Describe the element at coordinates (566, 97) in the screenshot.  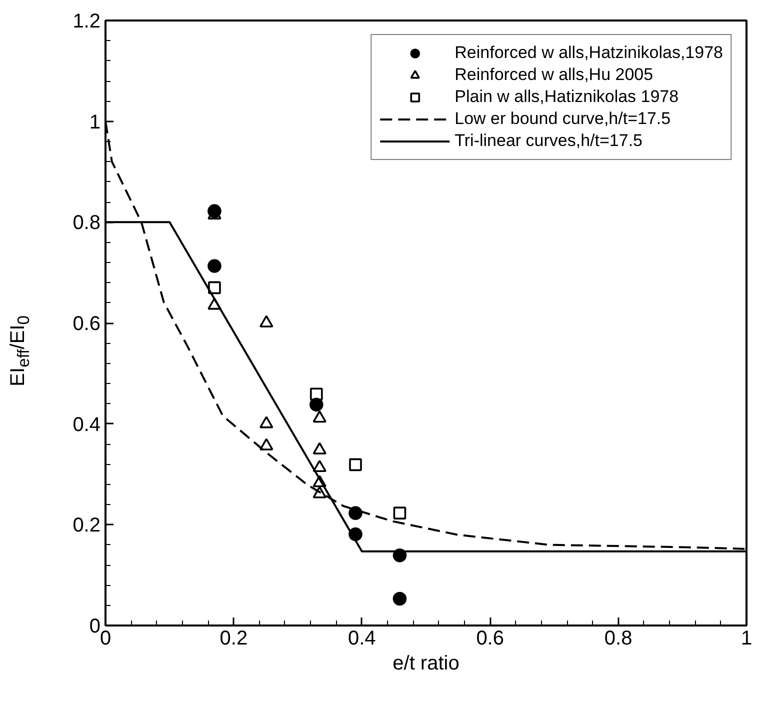
I see `legend-label: Plain w alls,Hatiznikolas 1978` at that location.